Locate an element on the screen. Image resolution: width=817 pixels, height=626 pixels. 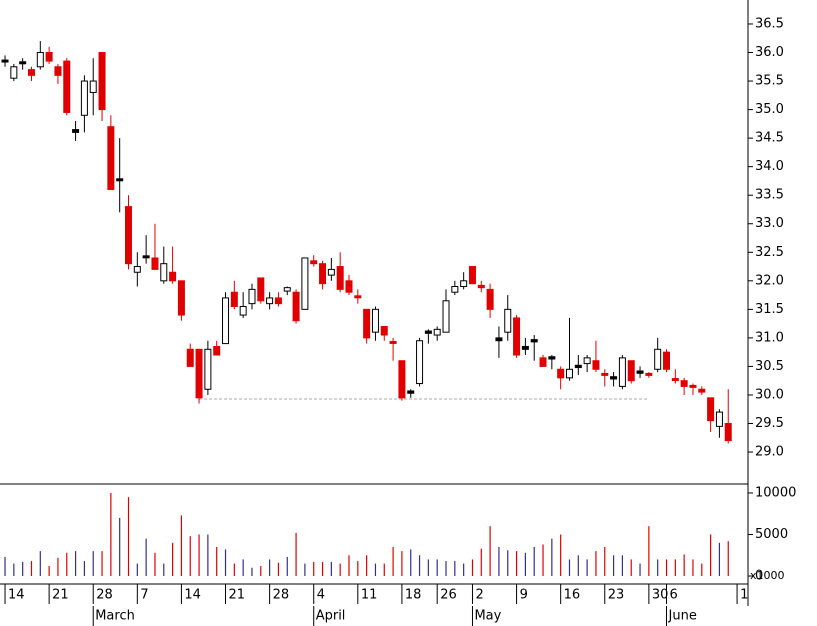
x-tick-label: 6 is located at coordinates (674, 595).